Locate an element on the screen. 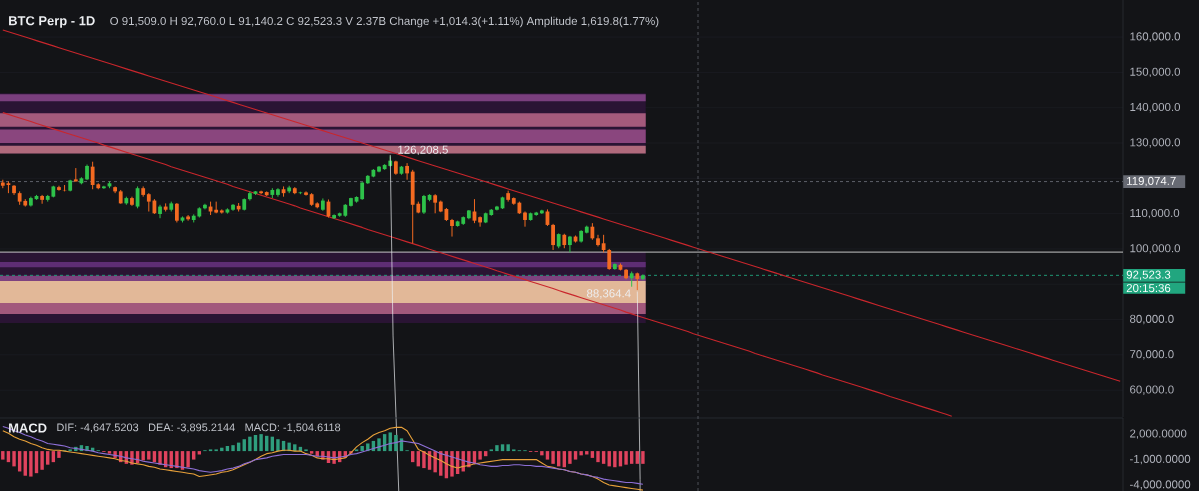 The height and width of the screenshot is (491, 1199). y-tick-label: 160,000.0 is located at coordinates (1155, 37).